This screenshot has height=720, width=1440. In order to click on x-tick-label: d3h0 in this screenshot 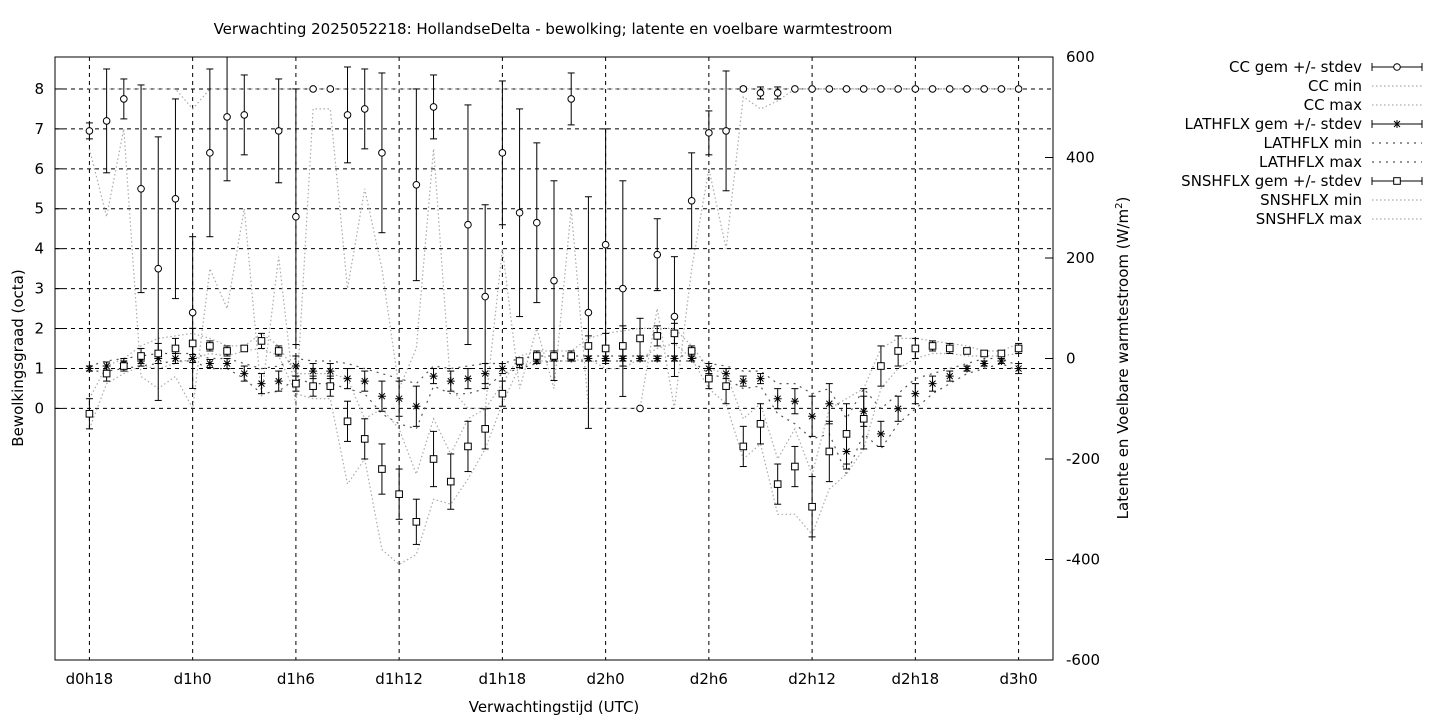, I will do `click(1019, 679)`.